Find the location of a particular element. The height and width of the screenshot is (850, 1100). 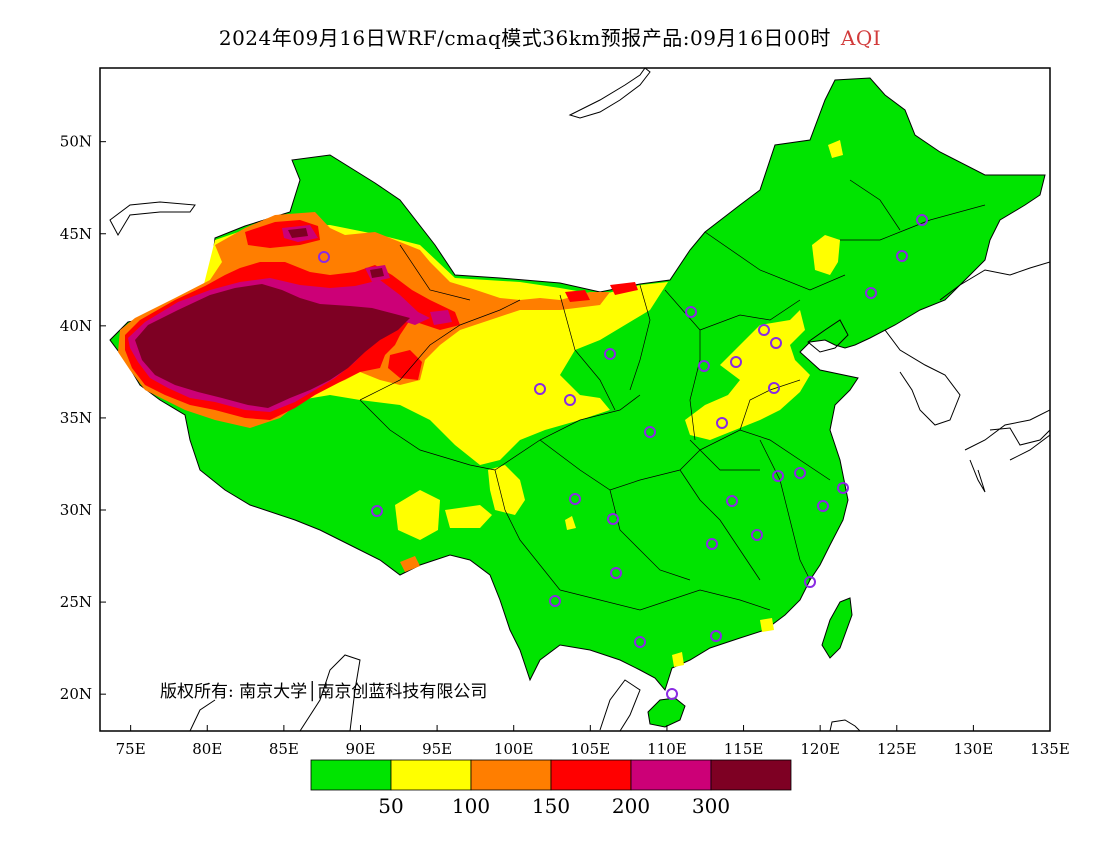

x-tick-label: 105E is located at coordinates (591, 749).